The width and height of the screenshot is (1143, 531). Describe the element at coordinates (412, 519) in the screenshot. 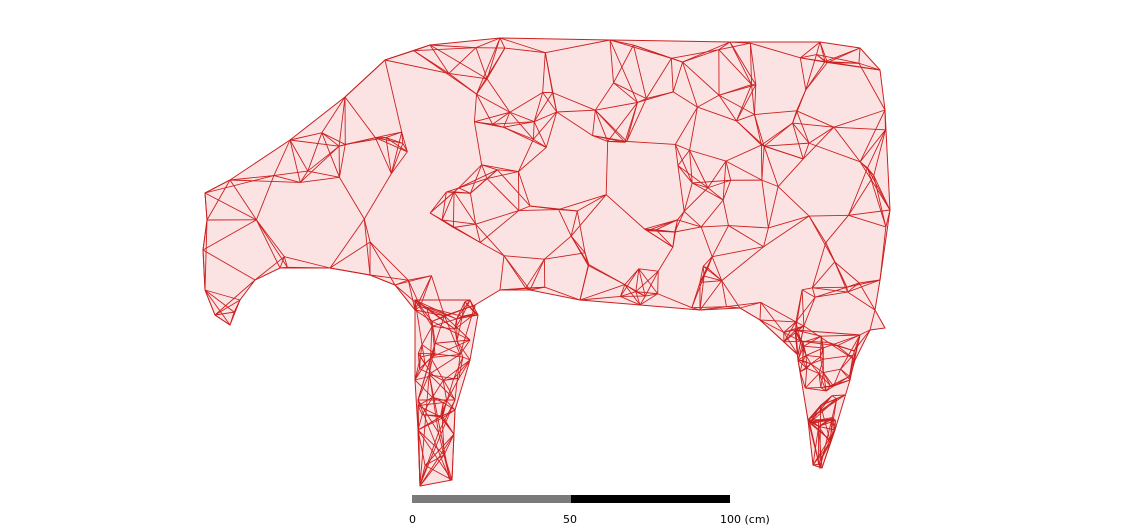

I see `scale-label-0: 0` at that location.